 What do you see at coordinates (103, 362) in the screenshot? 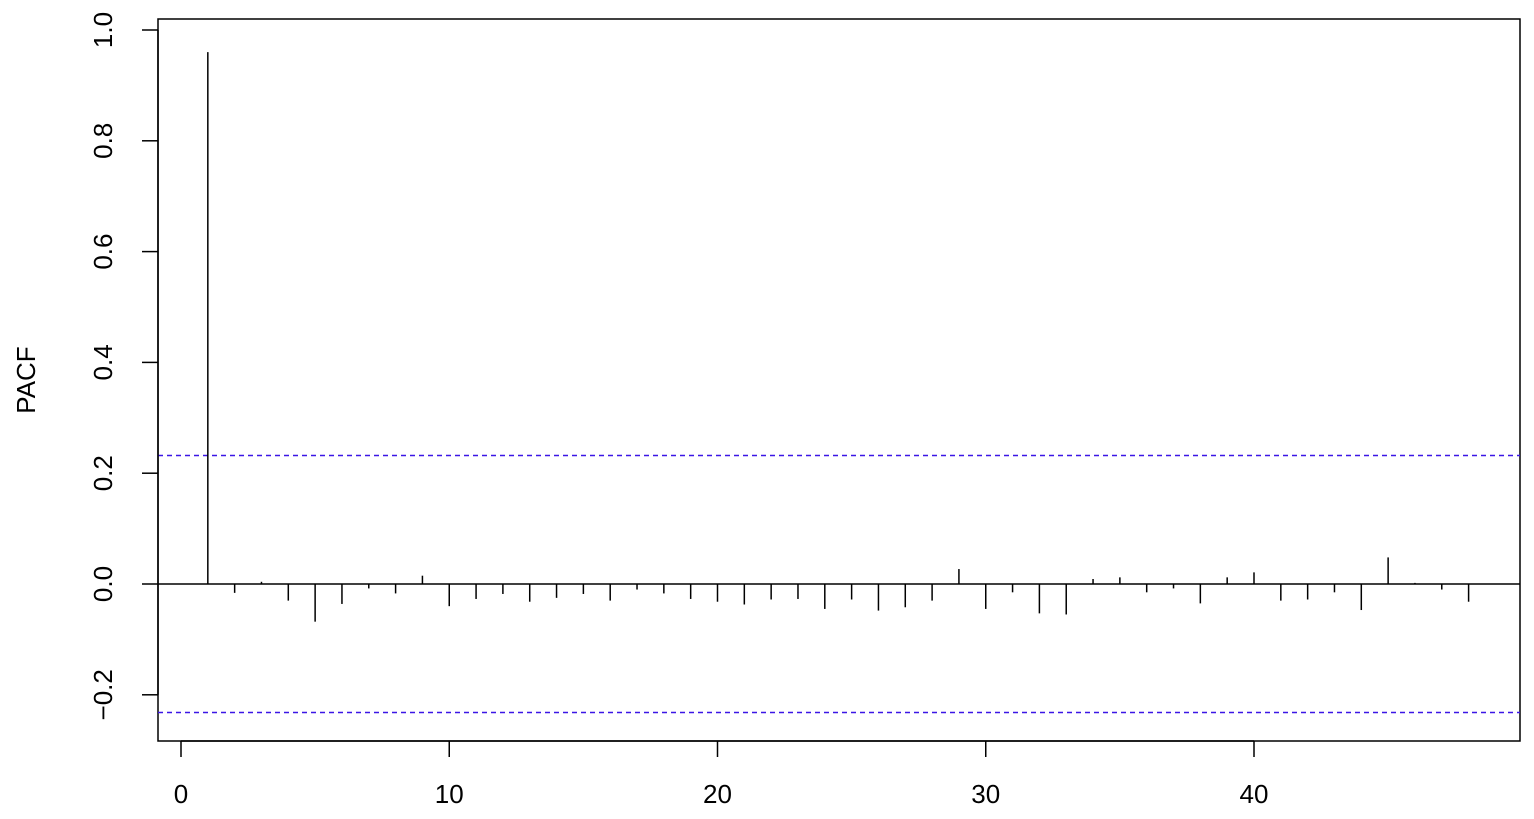
I see `y-tick-label-3: 0.4` at bounding box center [103, 362].